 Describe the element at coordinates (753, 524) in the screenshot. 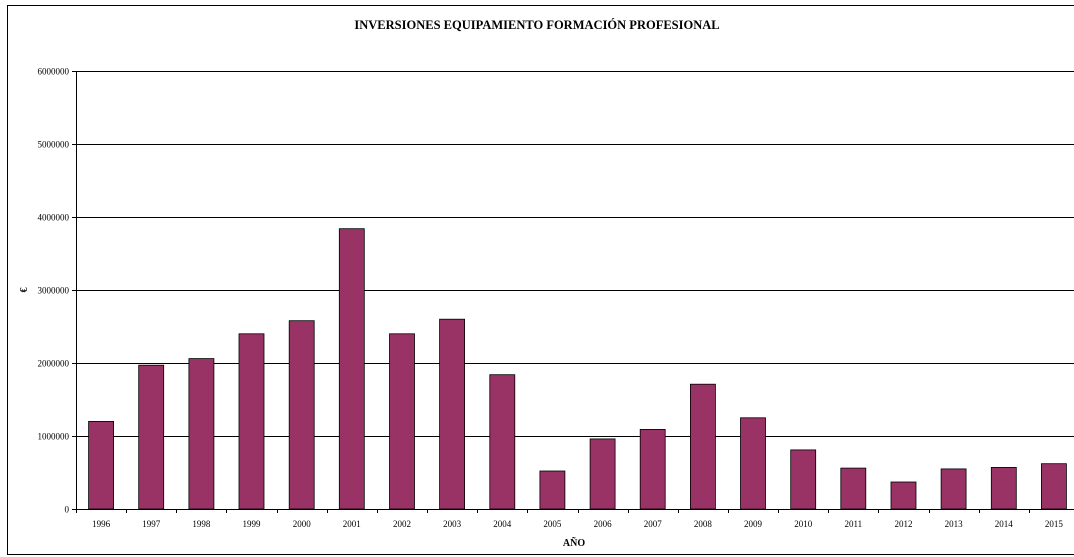

I see `x-tick-label: 2009` at that location.